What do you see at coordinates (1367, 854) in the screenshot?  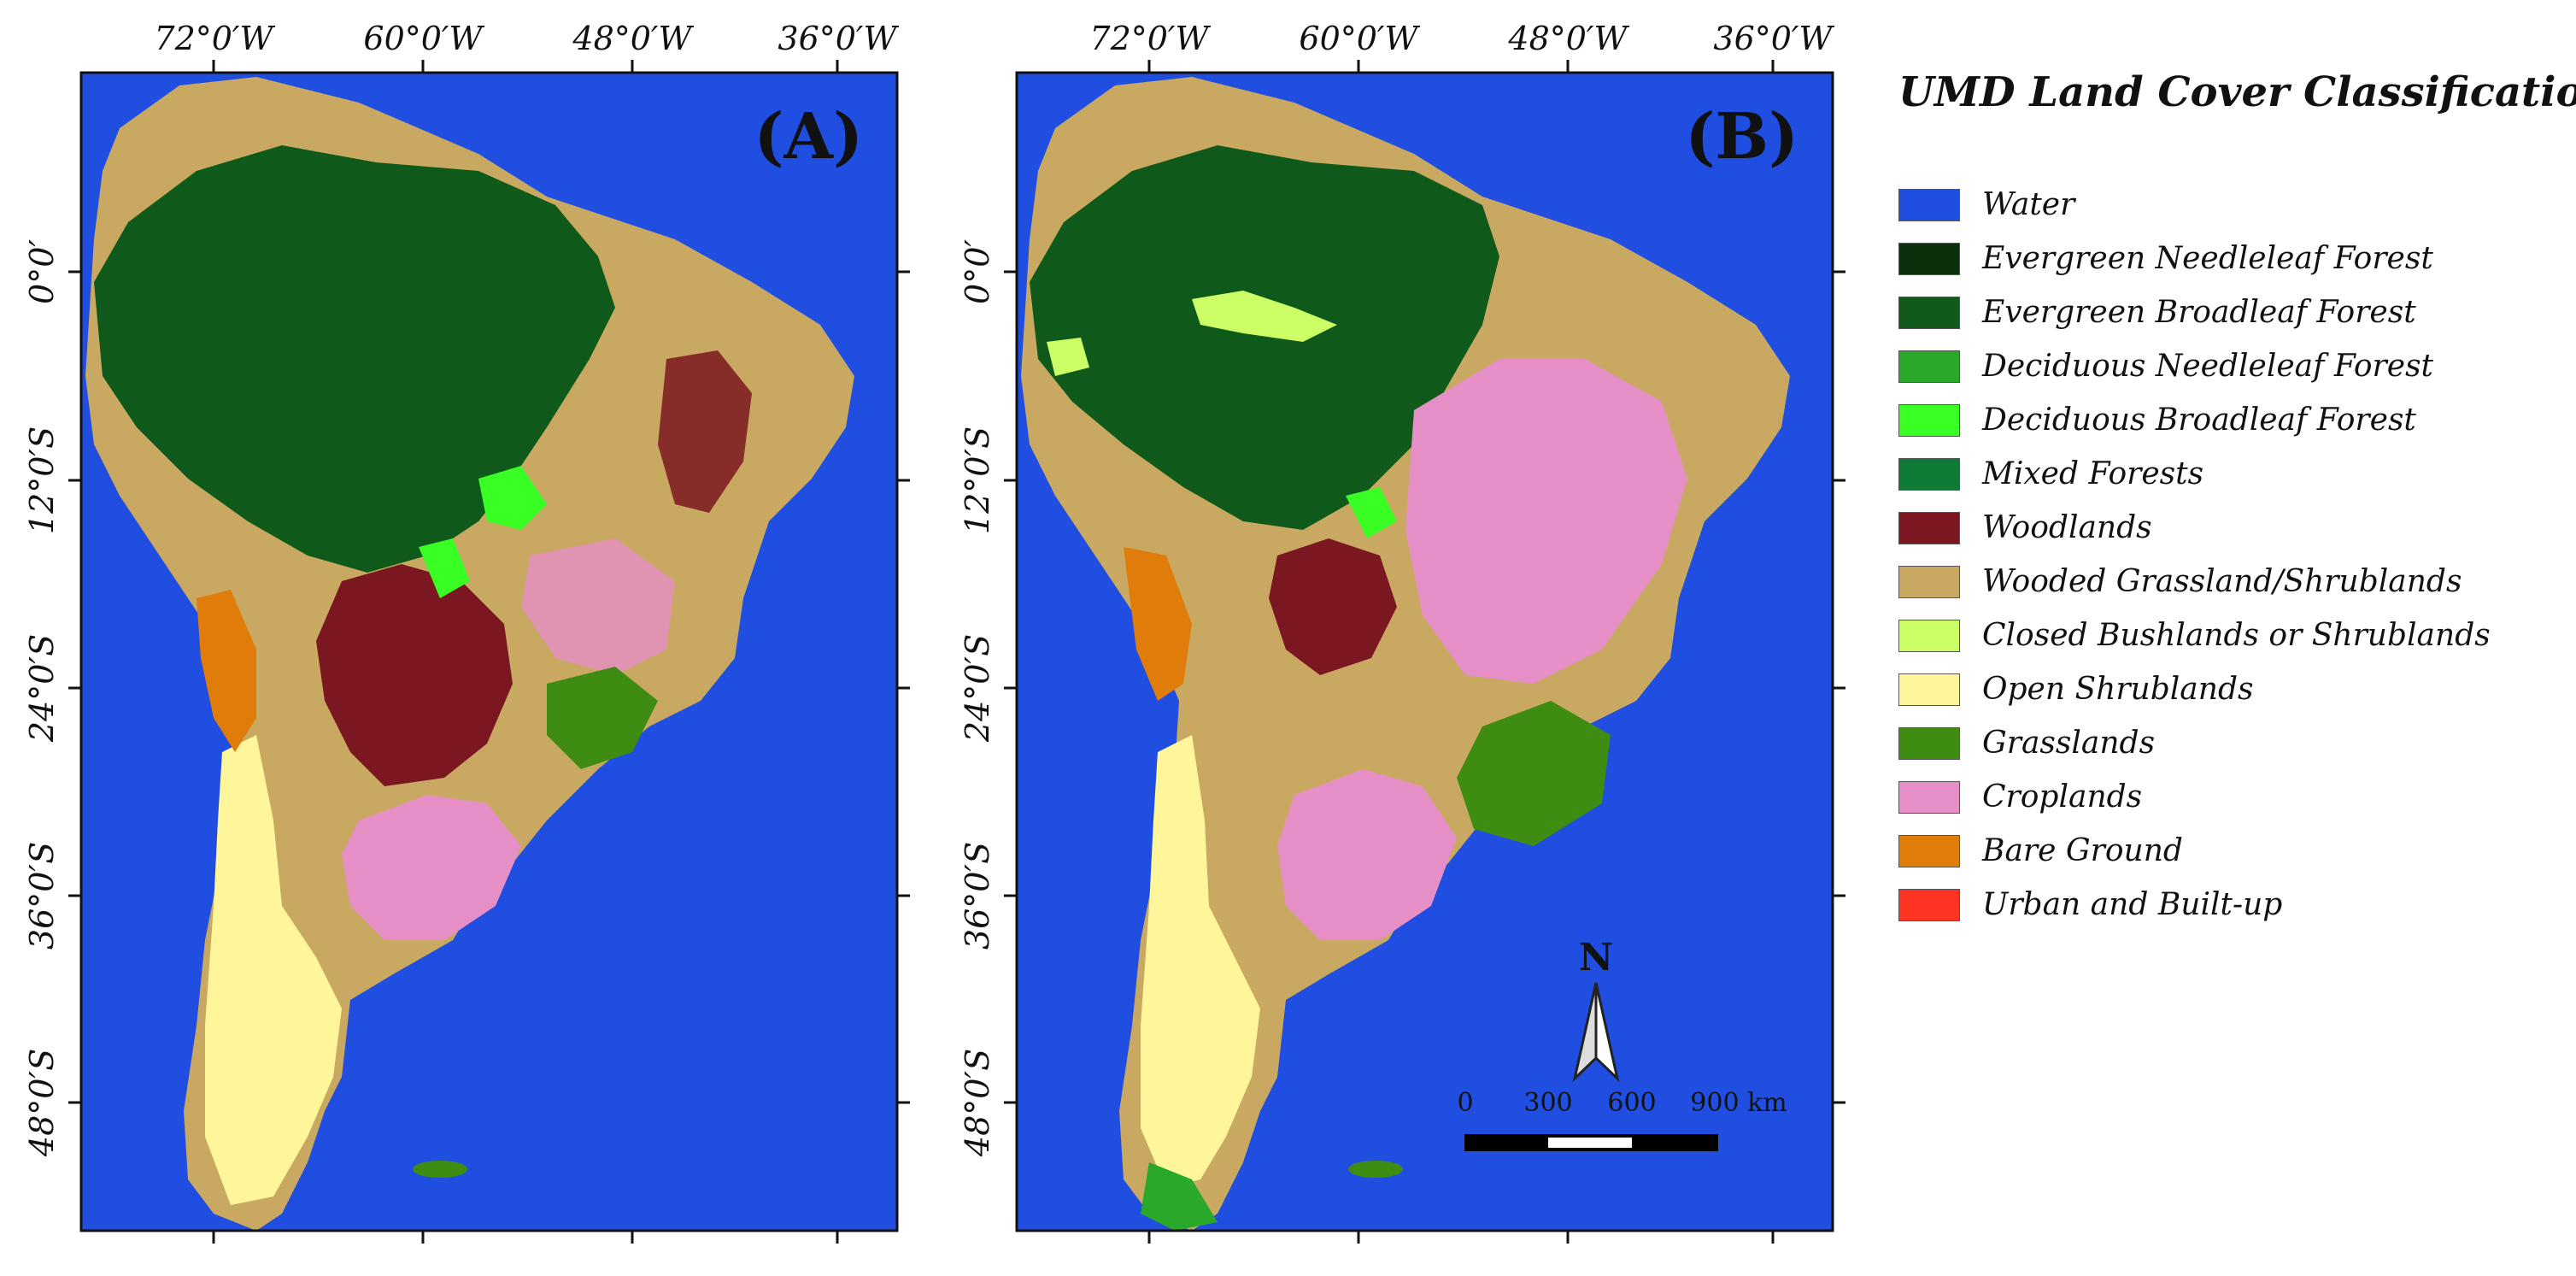 I see `croplands-region-south` at bounding box center [1367, 854].